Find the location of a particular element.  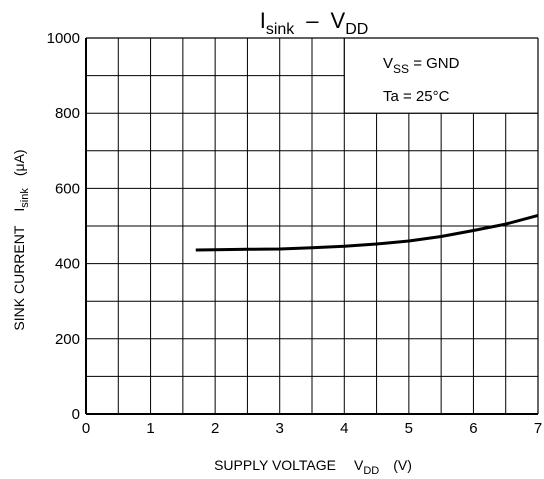

annotation-box is located at coordinates (440, 76).